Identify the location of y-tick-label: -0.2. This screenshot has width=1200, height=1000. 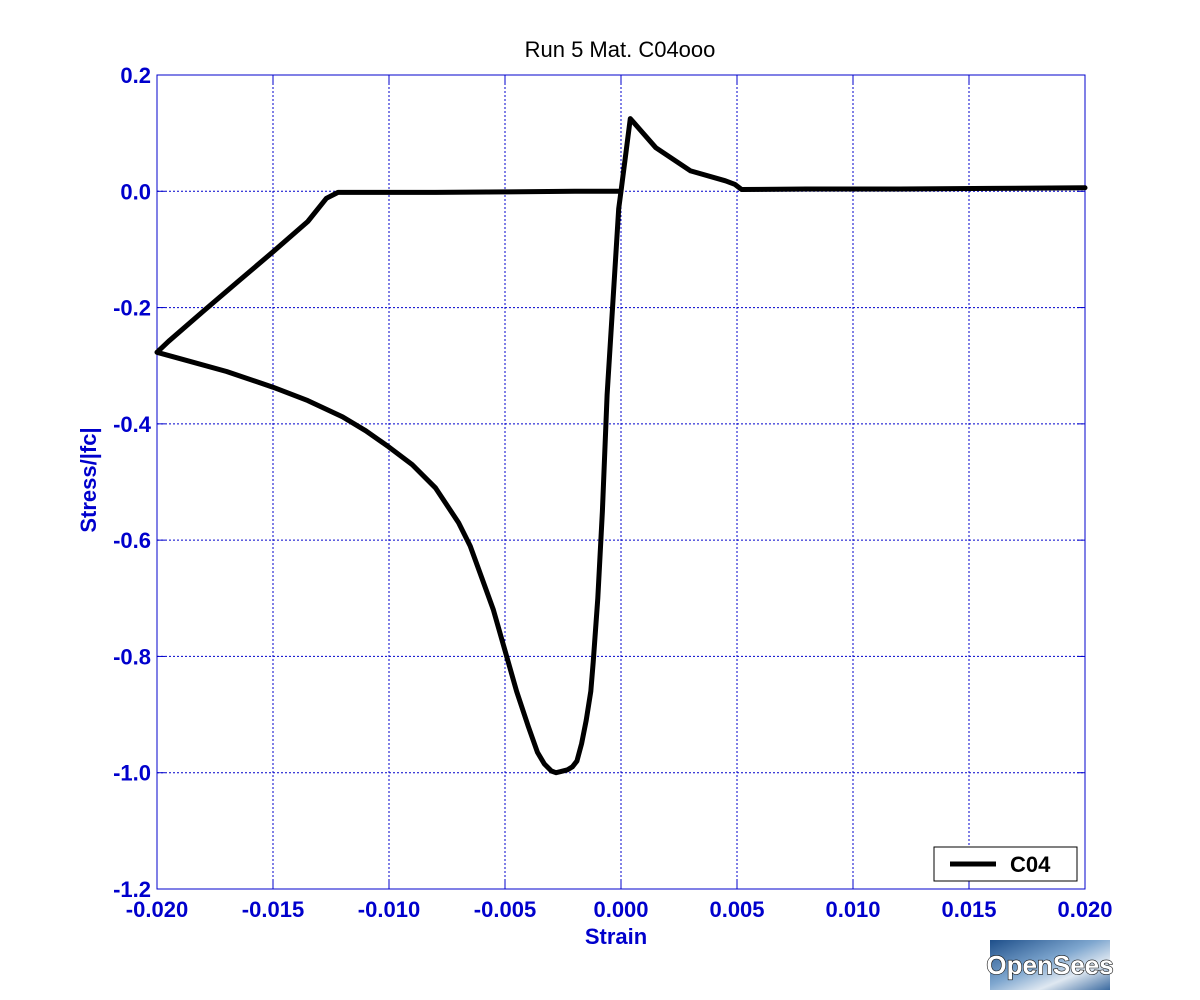
(132, 308).